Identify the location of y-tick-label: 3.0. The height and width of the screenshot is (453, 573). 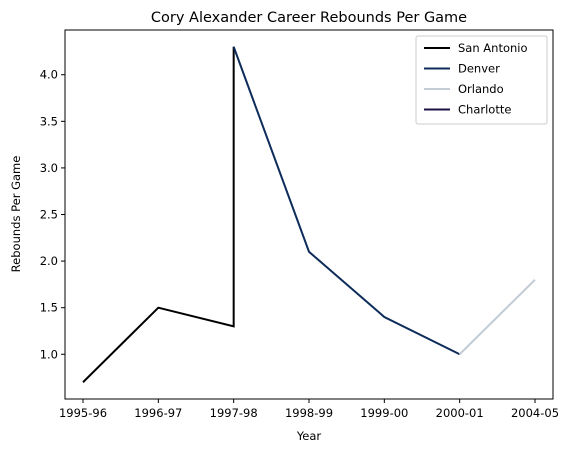
(49, 168).